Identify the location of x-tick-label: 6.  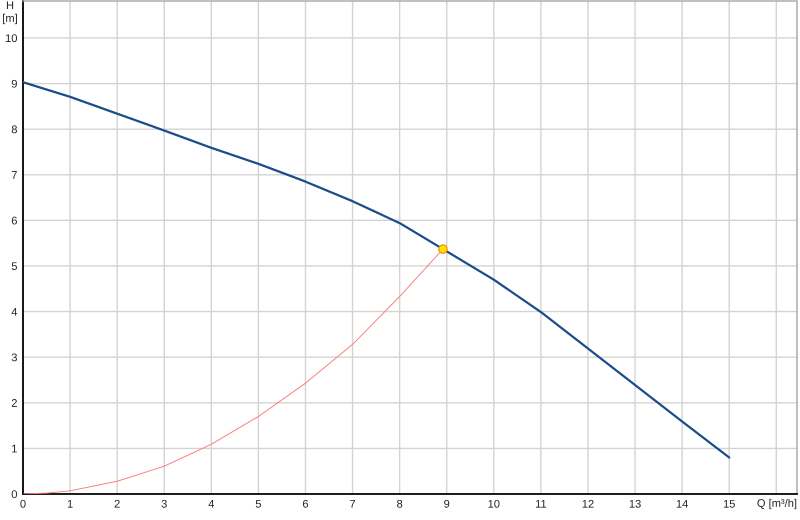
(305, 504).